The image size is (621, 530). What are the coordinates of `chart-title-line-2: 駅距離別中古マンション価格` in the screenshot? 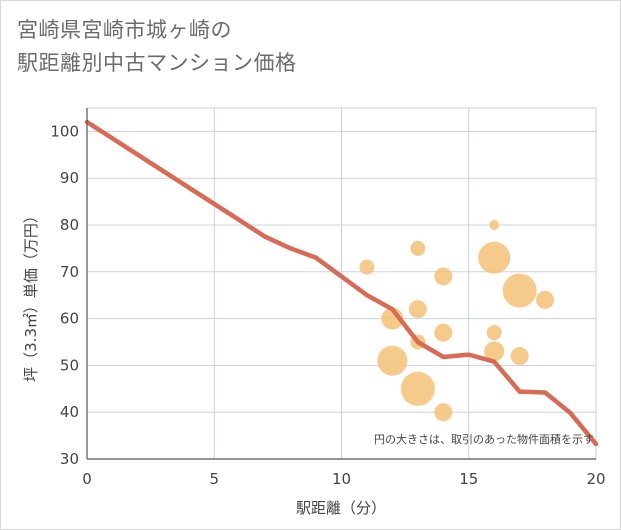 It's located at (157, 63).